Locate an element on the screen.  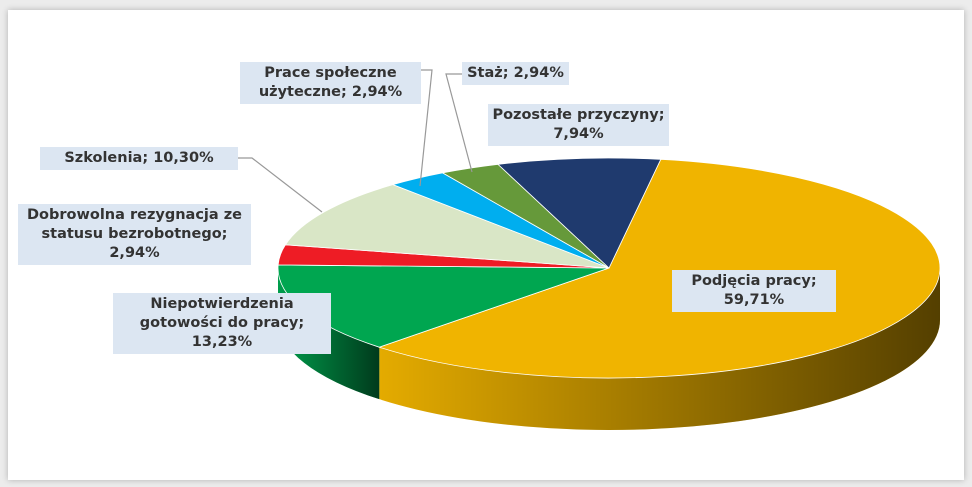
label-value: 10,30% is located at coordinates (183, 158).